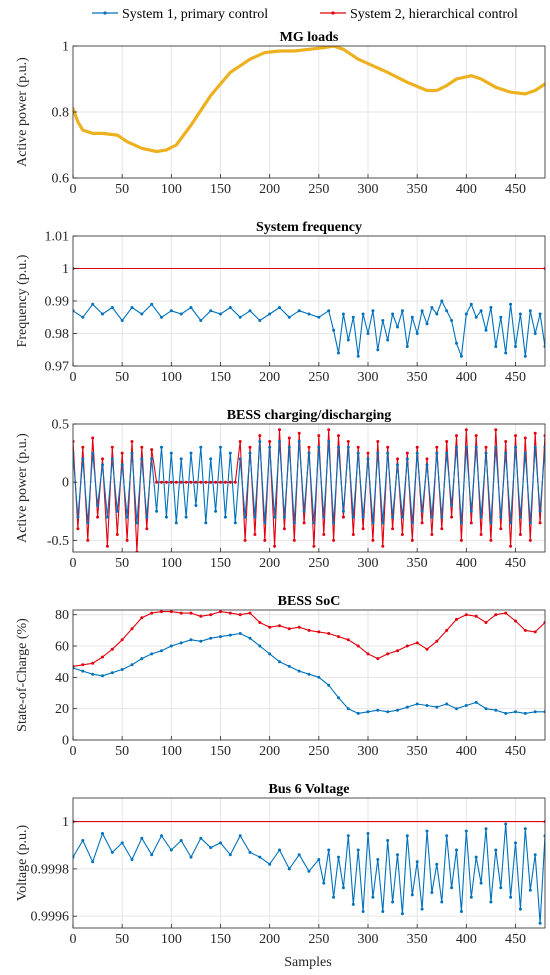 The image size is (550, 975). Describe the element at coordinates (220, 189) in the screenshot. I see `x-tick-label: 150` at that location.